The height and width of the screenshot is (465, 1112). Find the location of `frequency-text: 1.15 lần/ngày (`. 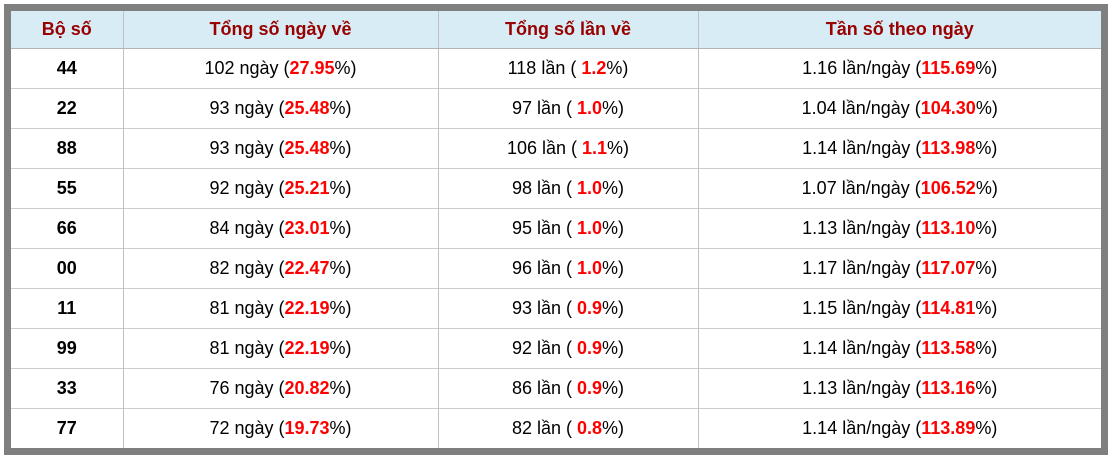

frequency-text: 1.15 lần/ngày ( is located at coordinates (862, 307).